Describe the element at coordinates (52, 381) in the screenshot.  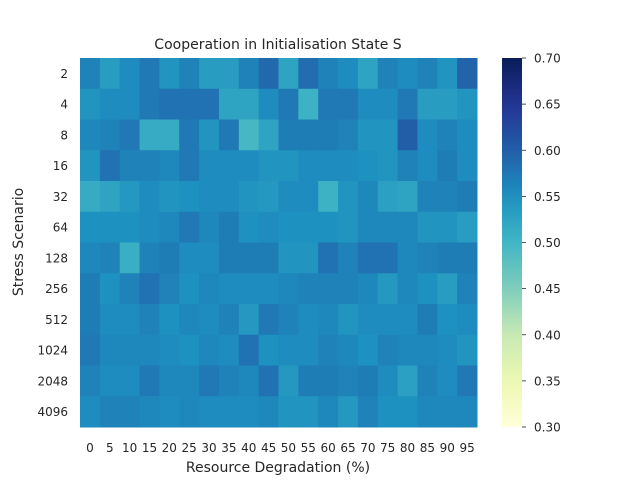
I see `y-tick-label: 2048` at that location.